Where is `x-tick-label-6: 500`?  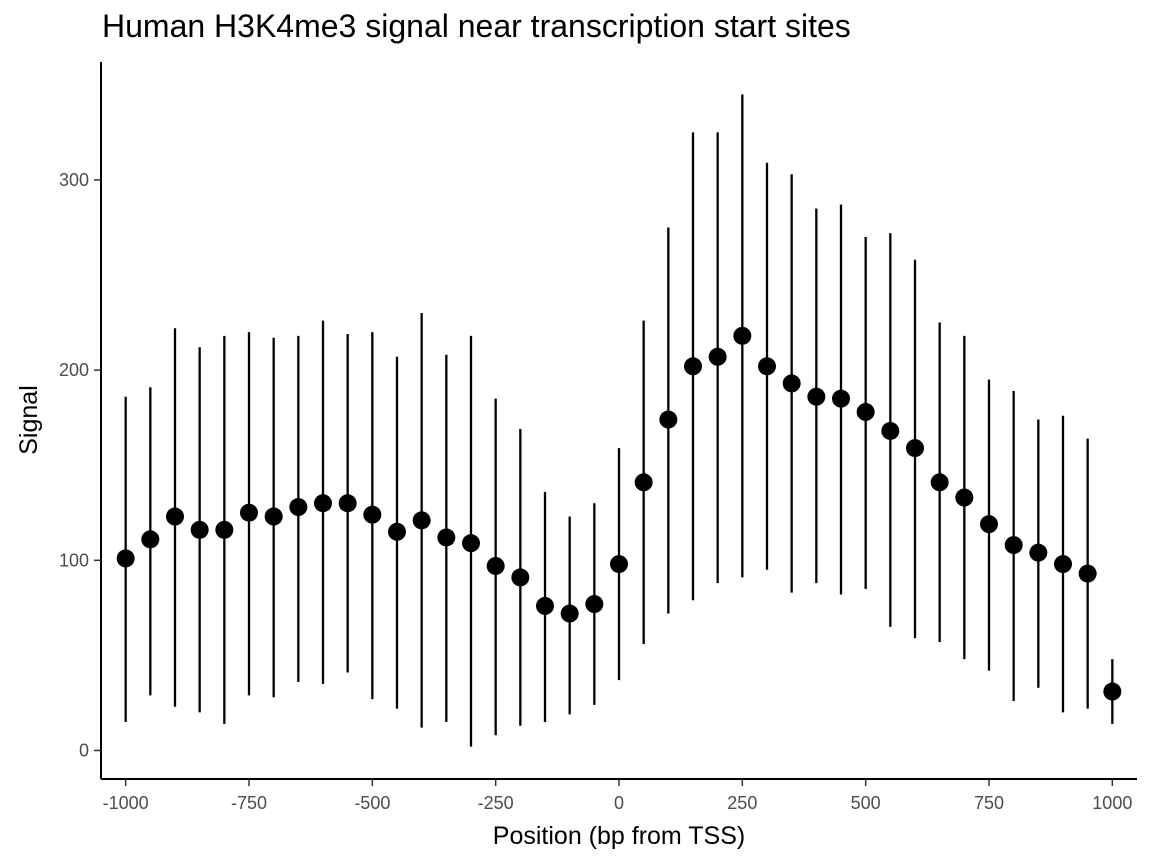 x-tick-label-6: 500 is located at coordinates (866, 803).